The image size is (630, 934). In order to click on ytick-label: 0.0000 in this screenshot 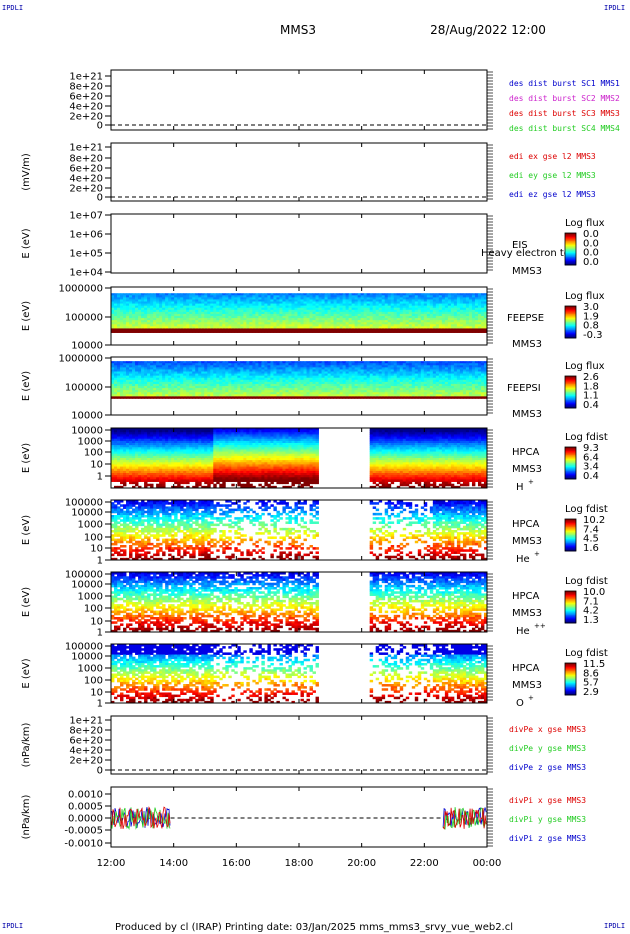, I will do `click(85, 819)`.